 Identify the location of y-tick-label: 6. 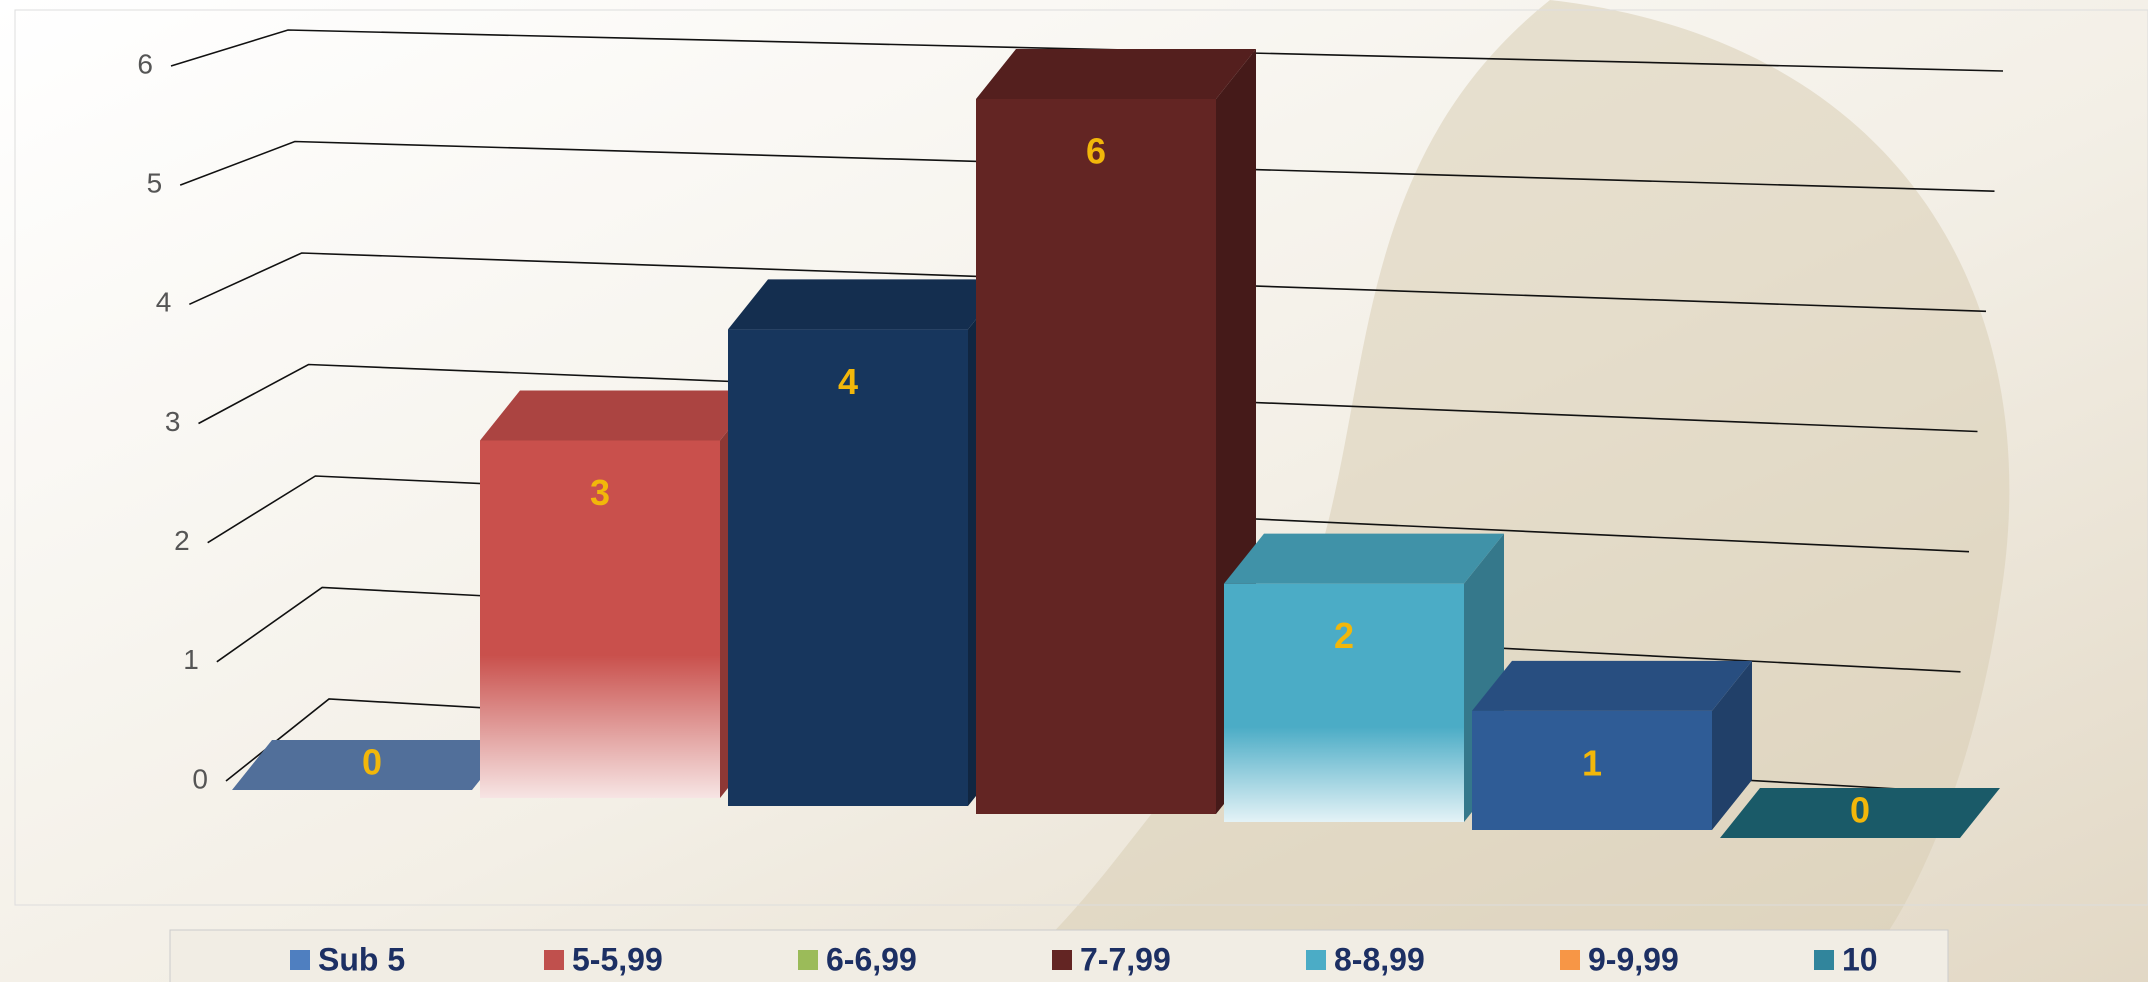
(145, 63).